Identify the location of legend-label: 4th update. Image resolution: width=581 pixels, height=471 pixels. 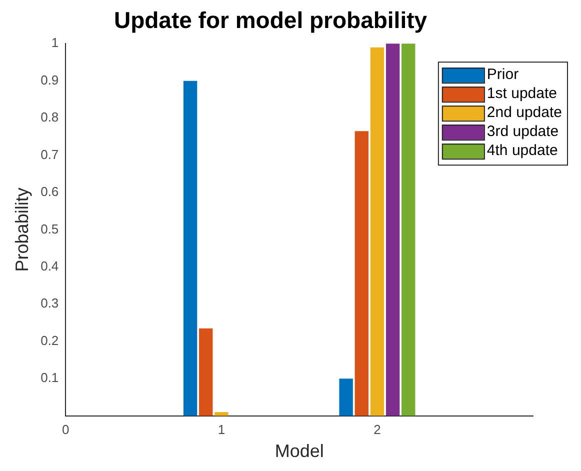
(522, 151).